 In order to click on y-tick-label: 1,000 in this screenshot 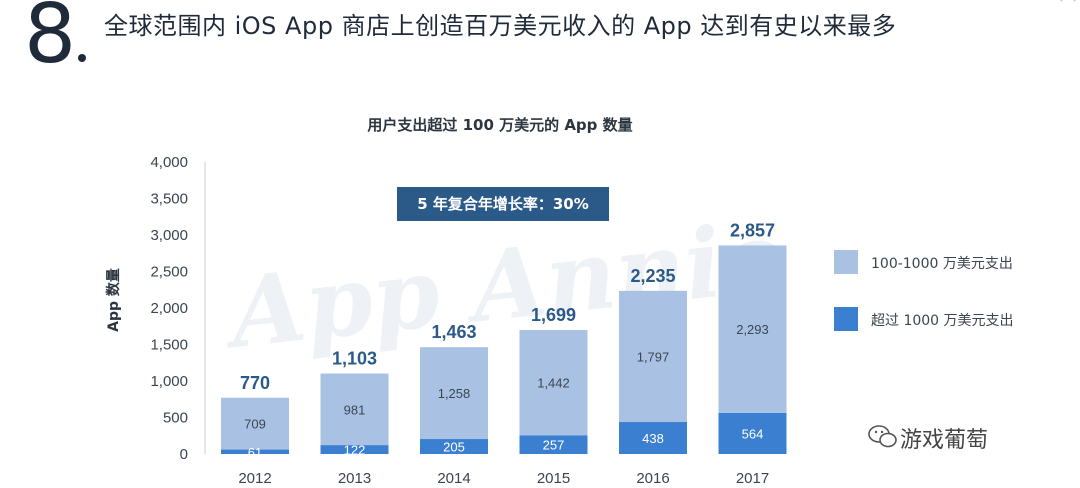, I will do `click(169, 381)`.